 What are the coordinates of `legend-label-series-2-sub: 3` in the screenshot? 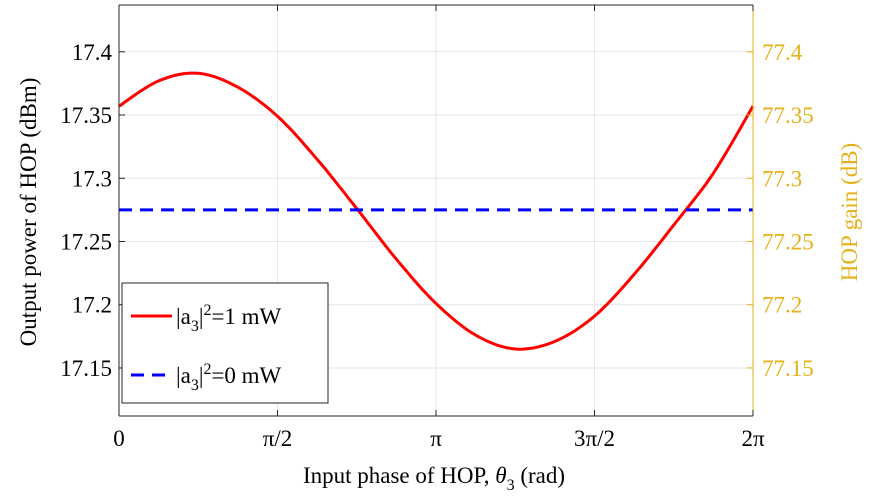 It's located at (195, 385).